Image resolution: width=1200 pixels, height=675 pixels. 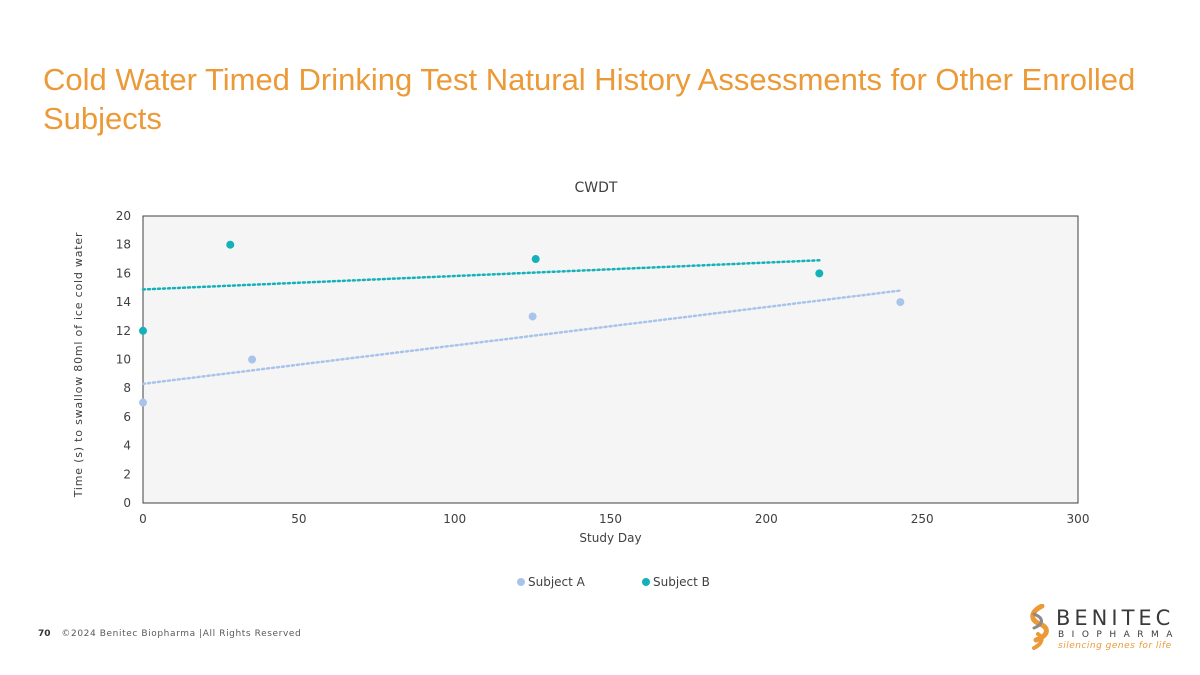 I want to click on y-tick-label: 6, so click(x=127, y=417).